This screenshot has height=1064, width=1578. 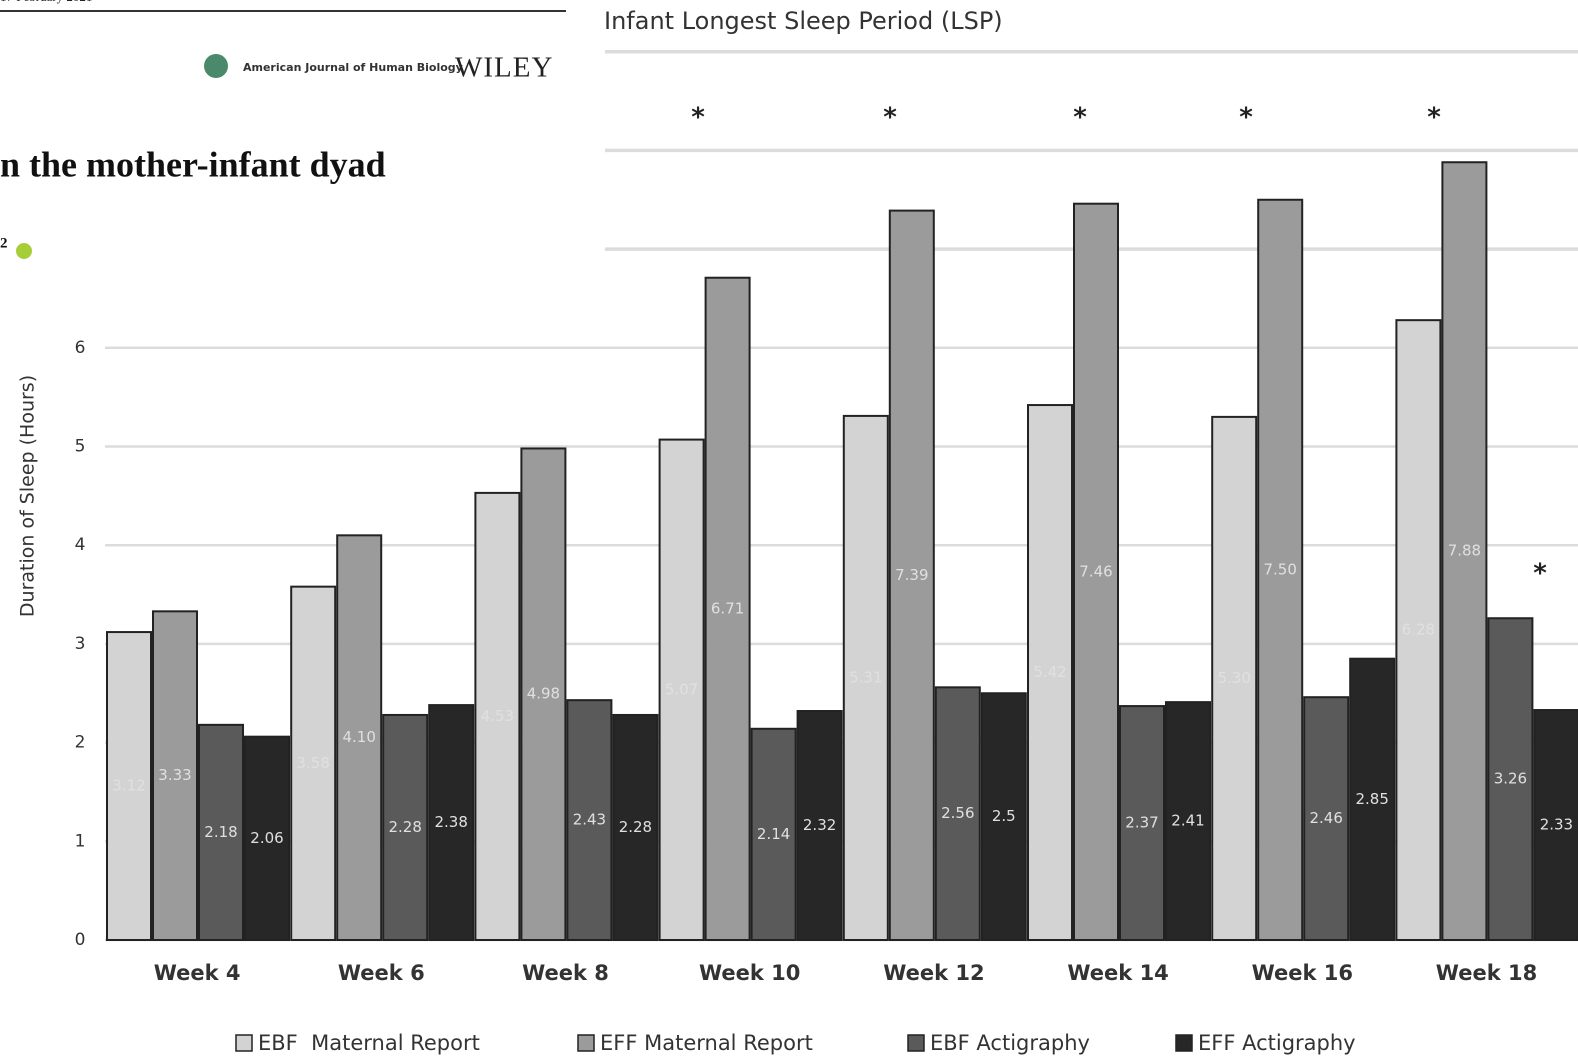 What do you see at coordinates (1302, 973) in the screenshot?
I see `x-tick-label: Week 16` at bounding box center [1302, 973].